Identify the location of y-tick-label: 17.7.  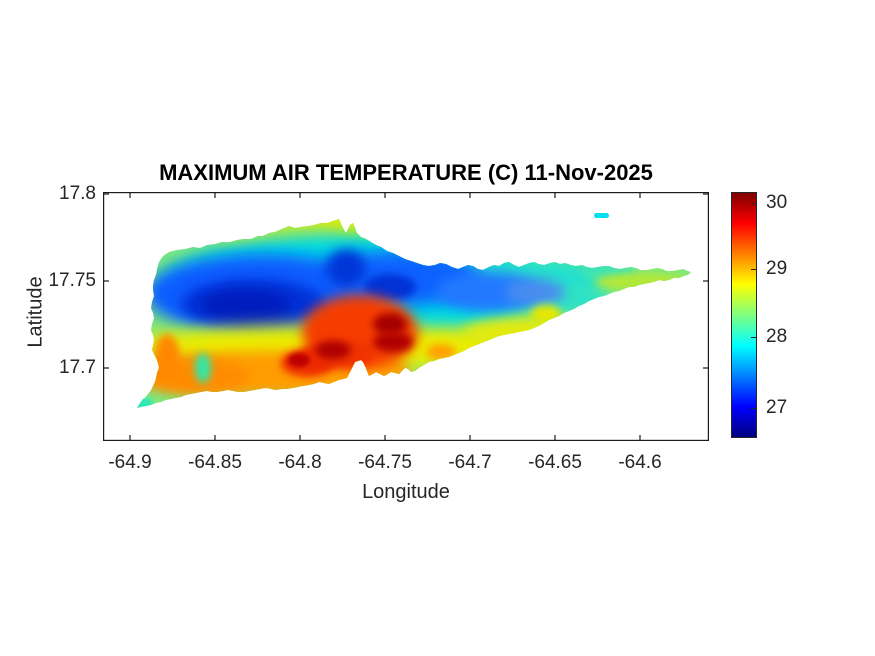
(77, 367).